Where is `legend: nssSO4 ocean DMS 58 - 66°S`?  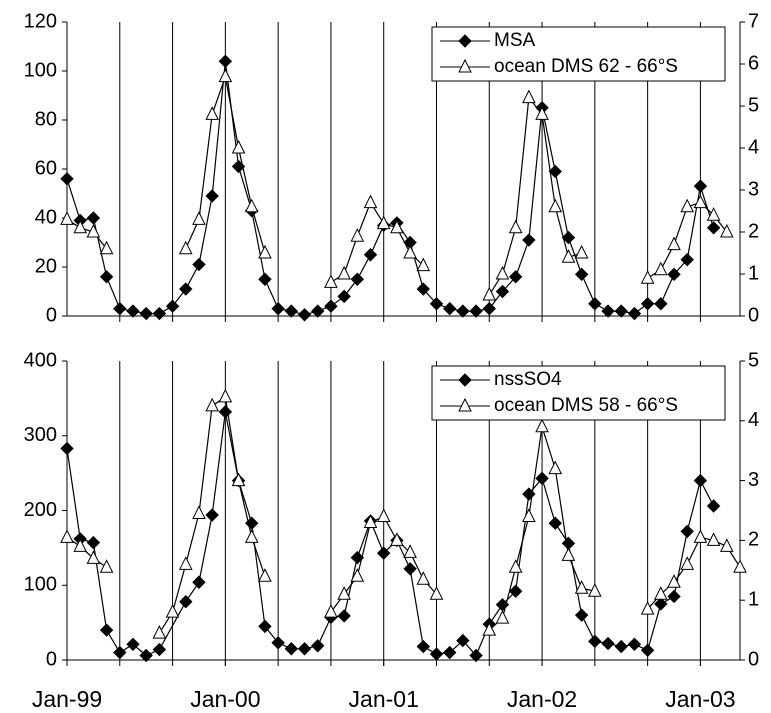 legend: nssSO4 ocean DMS 58 - 66°S is located at coordinates (578, 393).